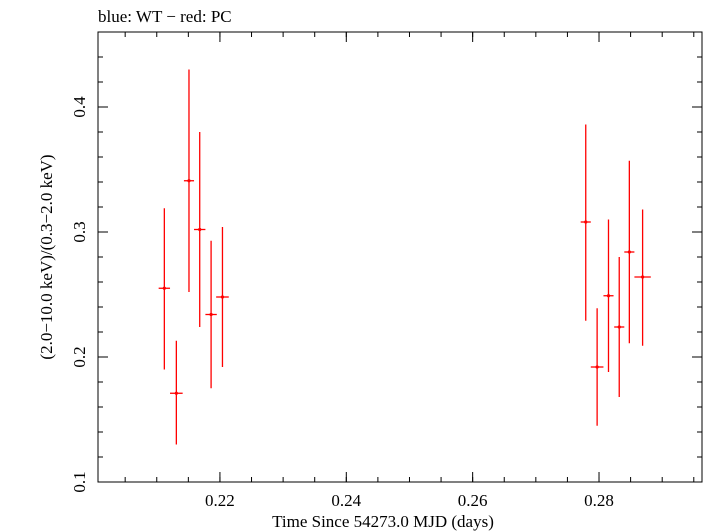 The image size is (705, 532). I want to click on x-tick-labels: 0.22 0.24 0.26 0.28, so click(409, 500).